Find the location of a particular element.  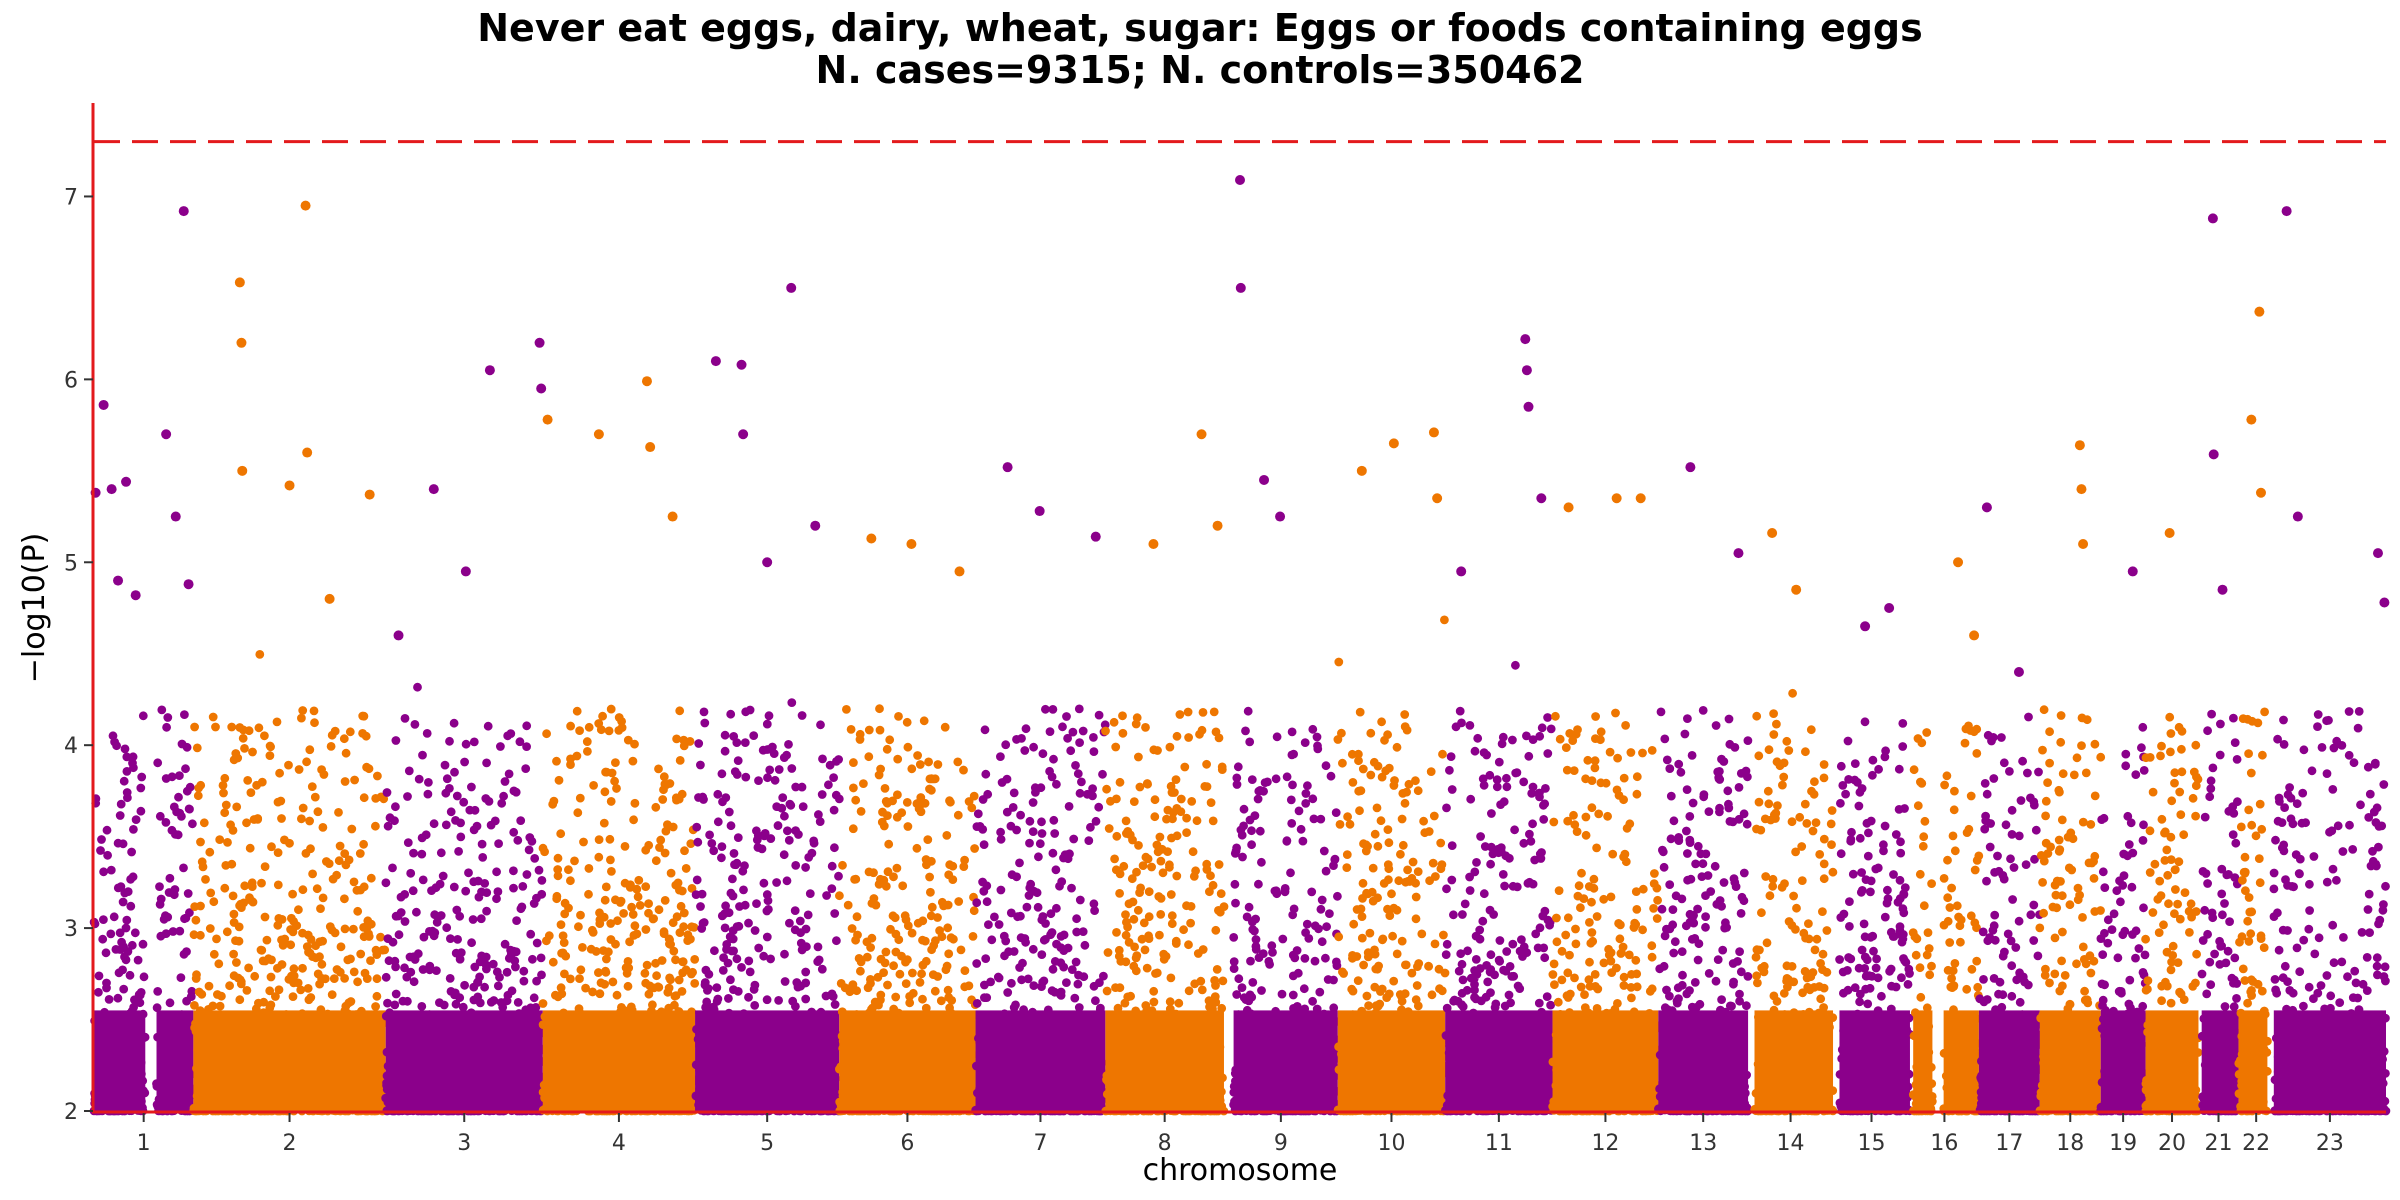

y-tick-label: 5 is located at coordinates (71, 563).